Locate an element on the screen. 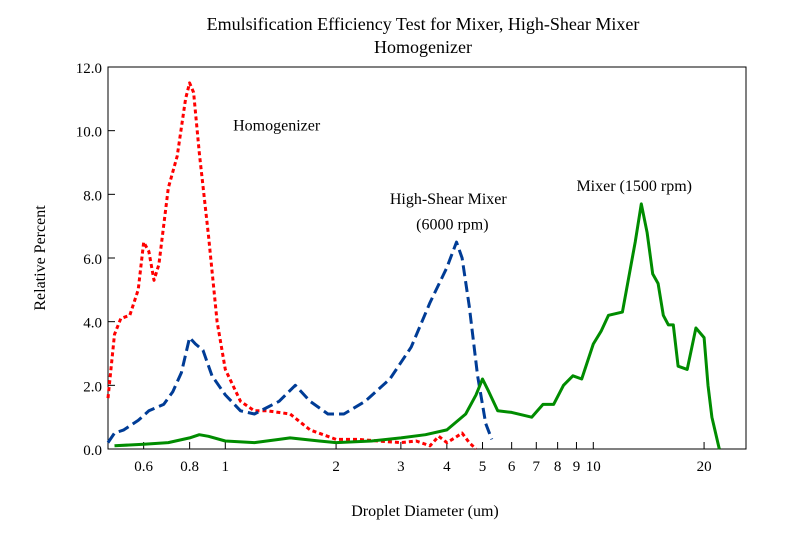 Image resolution: width=790 pixels, height=537 pixels. x-tick-label: 10 is located at coordinates (593, 467).